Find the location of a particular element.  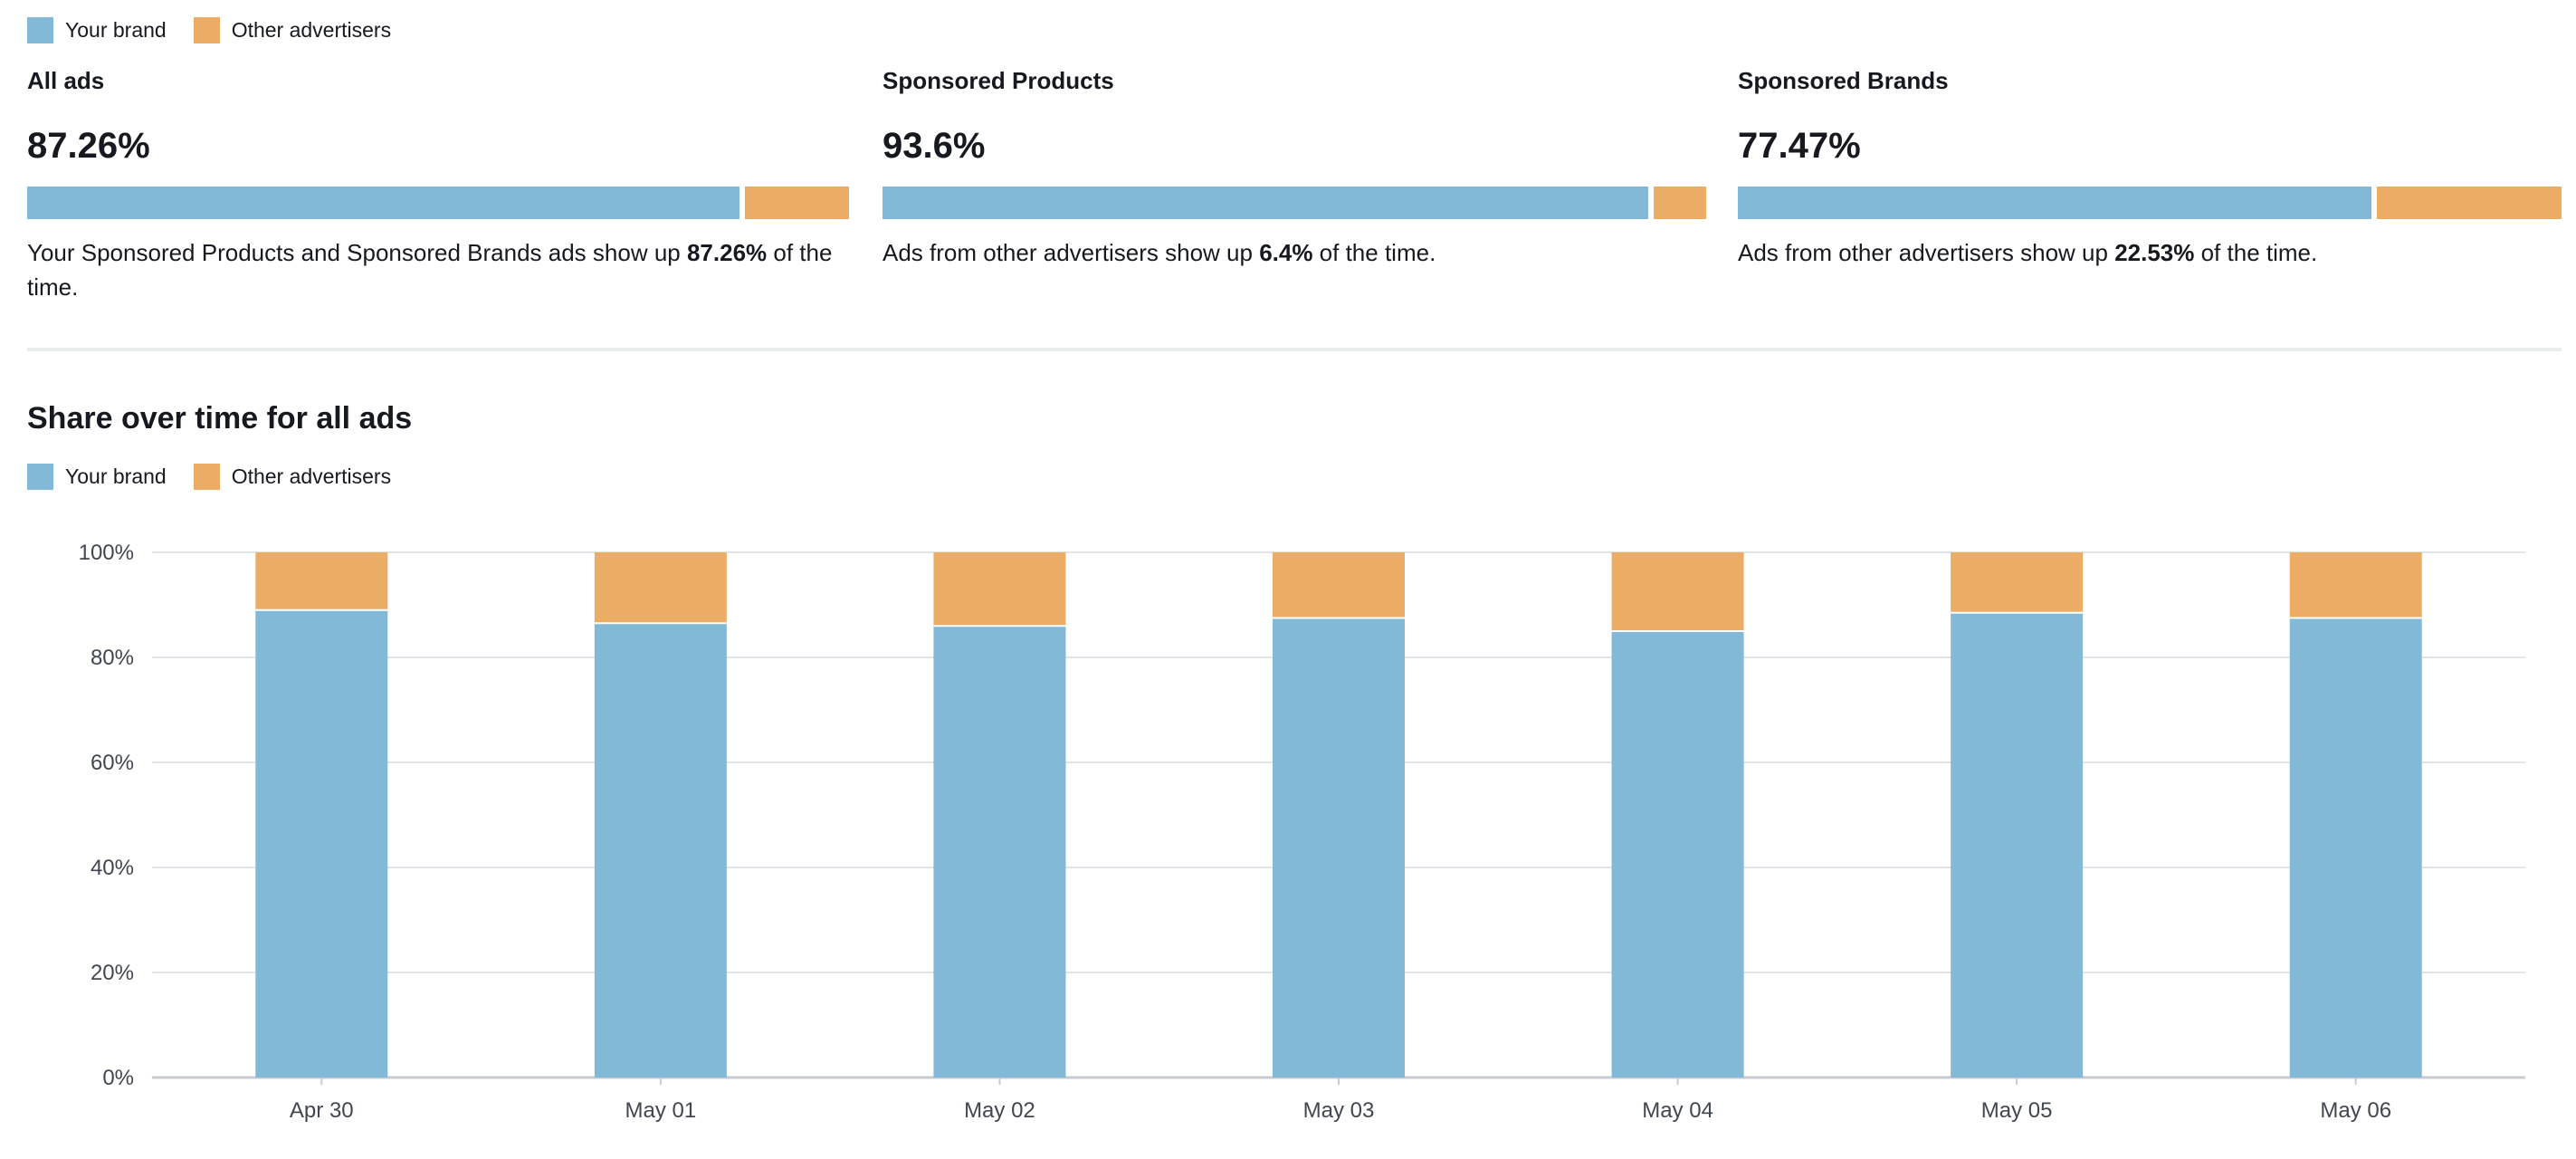

x-tick-label: May 01 is located at coordinates (661, 1111).